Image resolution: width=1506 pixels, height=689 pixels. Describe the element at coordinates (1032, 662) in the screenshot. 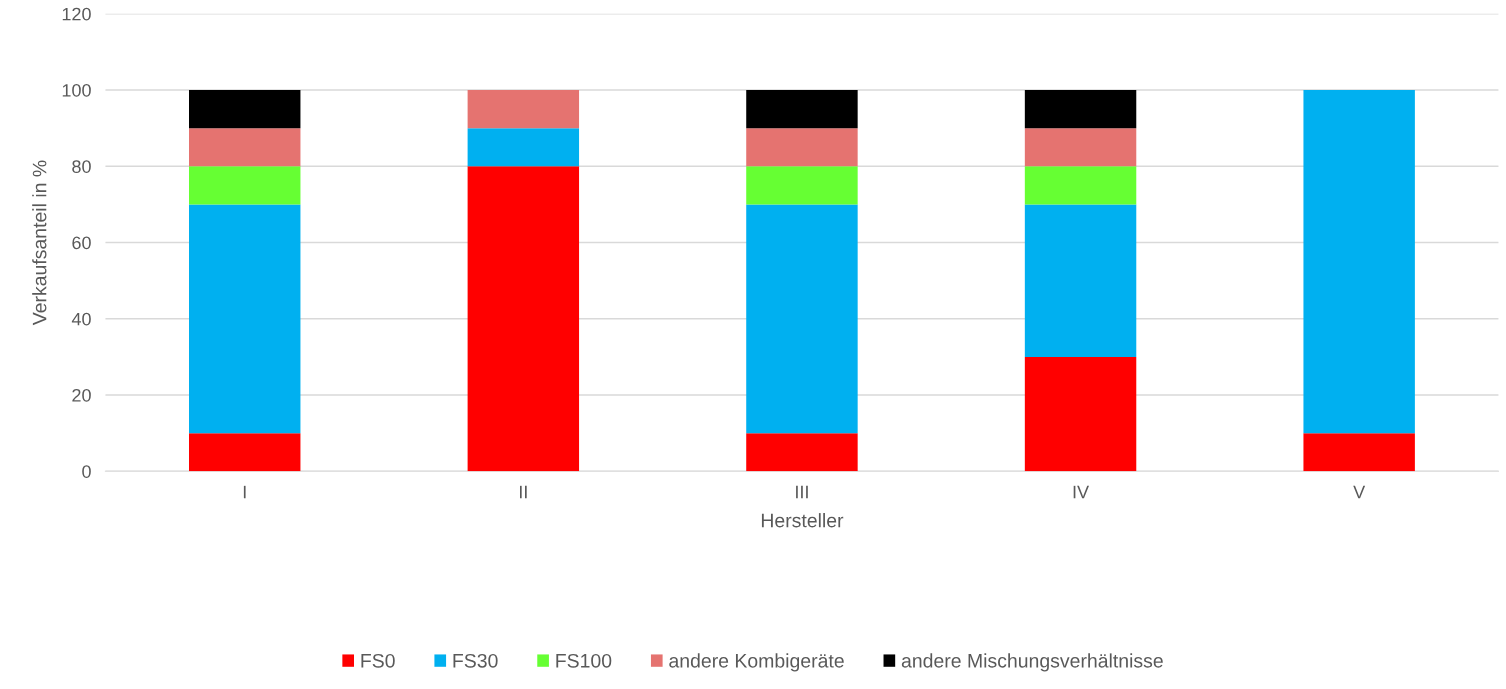

I see `legend-label: andere Mischungsverhältnisse` at that location.